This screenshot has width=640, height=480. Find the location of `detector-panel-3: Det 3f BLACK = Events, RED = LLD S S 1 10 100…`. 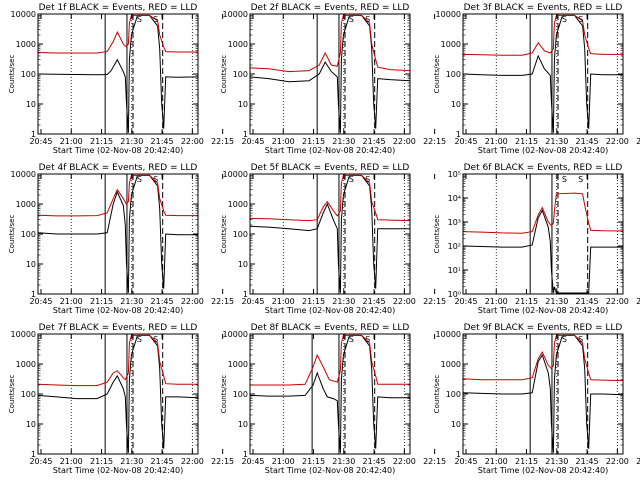

detector-panel-3: Det 3f BLACK = Events, RED = LLD S S 1 10 100… is located at coordinates (536, 79).